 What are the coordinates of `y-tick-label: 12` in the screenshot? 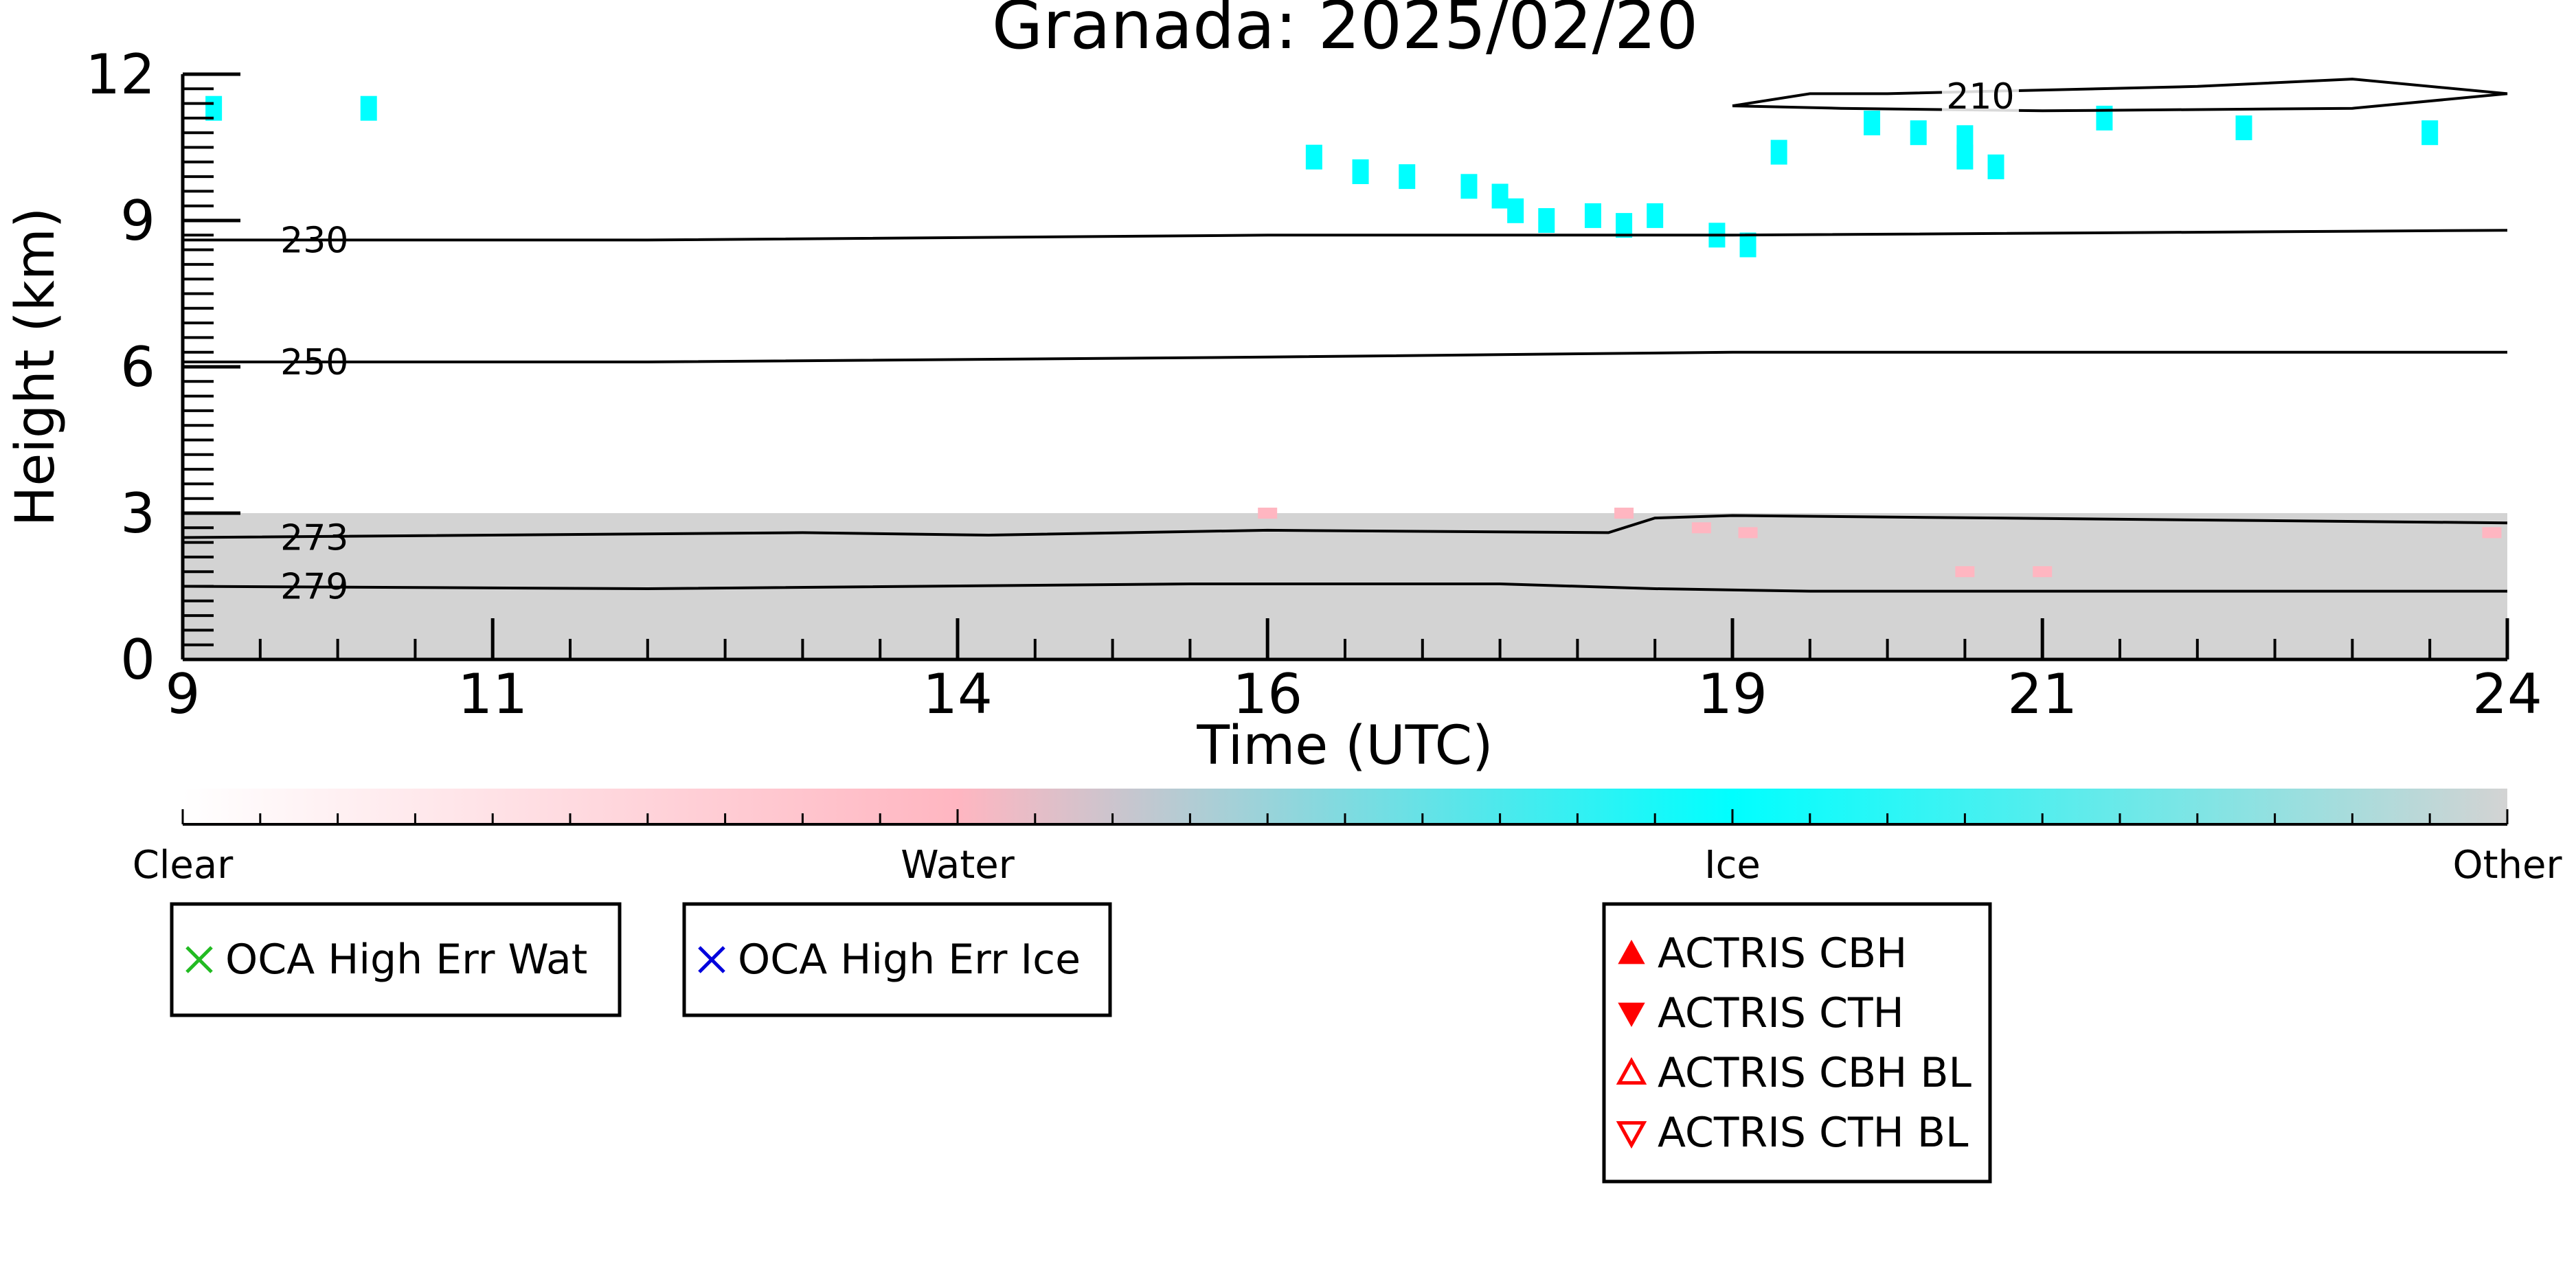 It's located at (120, 74).